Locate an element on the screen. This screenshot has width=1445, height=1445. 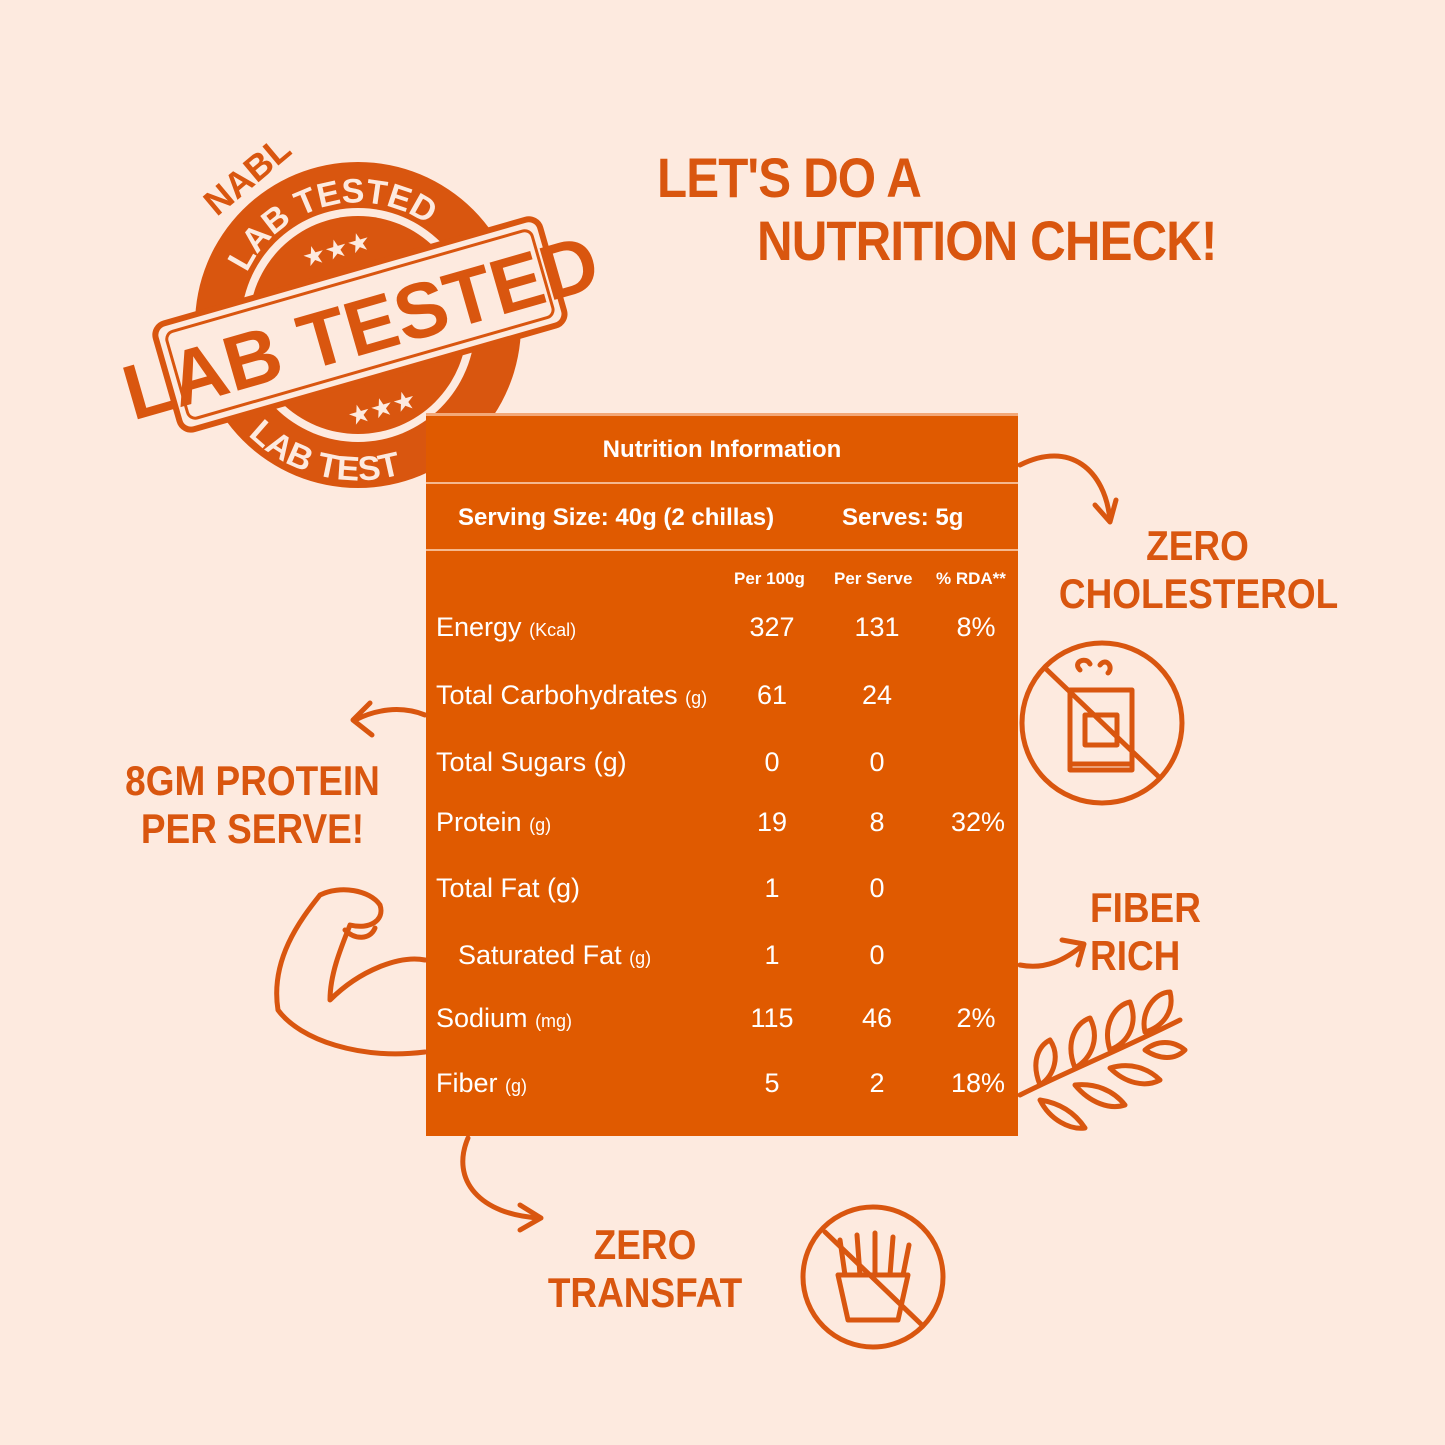
callout-protein: 8GM PROTEIN PER SERVE! is located at coordinates (252, 805).